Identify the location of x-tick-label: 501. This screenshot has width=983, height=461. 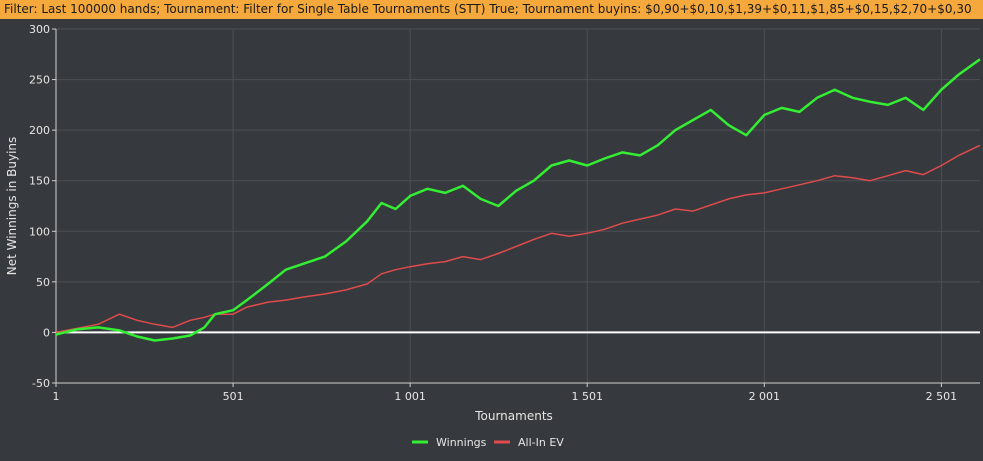
(233, 396).